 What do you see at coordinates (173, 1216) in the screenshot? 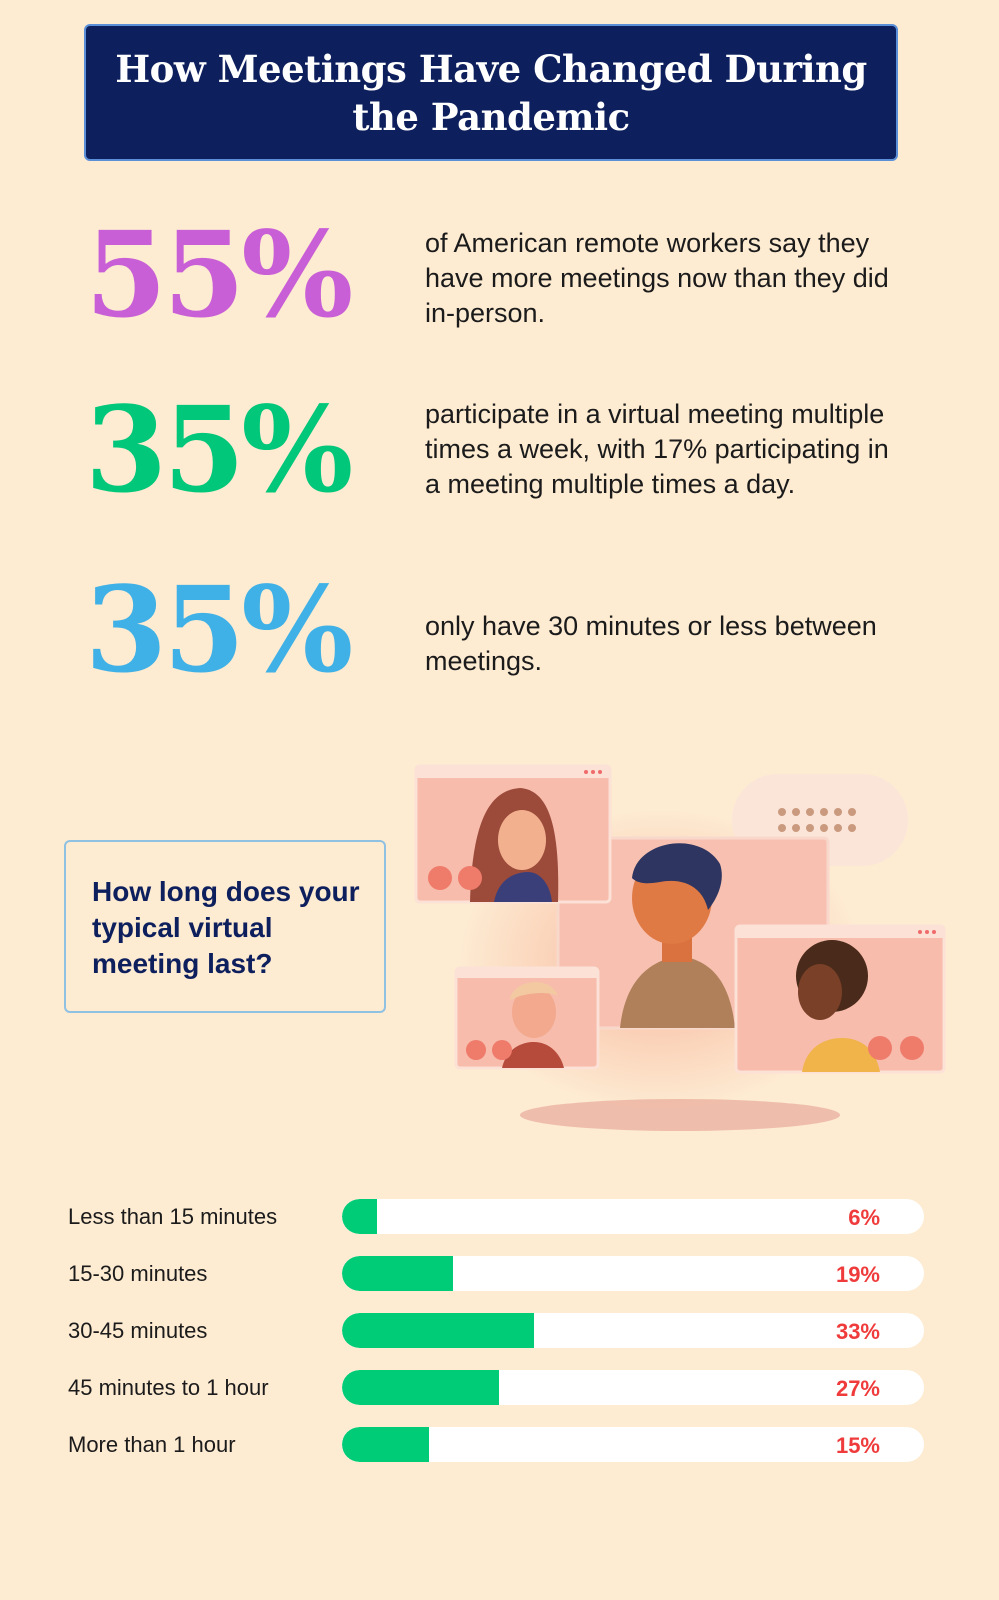
I see `bar-category-label: Less than 15 minutes` at bounding box center [173, 1216].